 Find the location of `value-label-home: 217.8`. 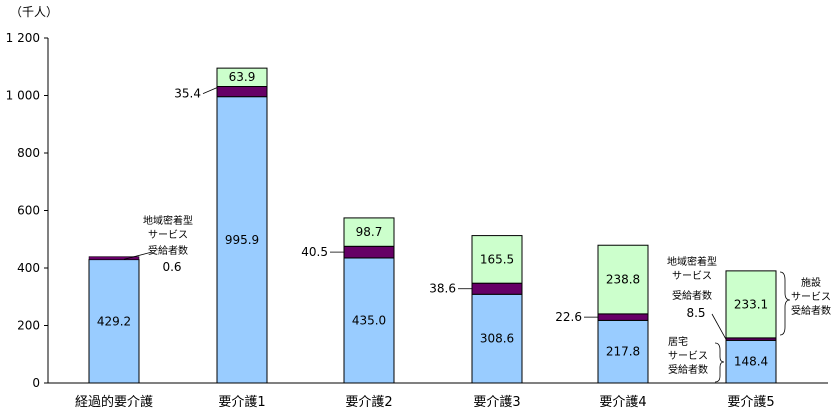

value-label-home: 217.8 is located at coordinates (623, 352).